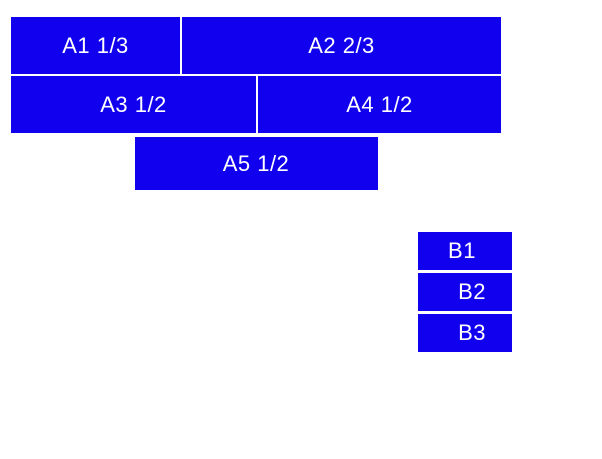 Image resolution: width=602 pixels, height=459 pixels. I want to click on group-a-row-2: A3 1/2 A4 1/2, so click(256, 104).